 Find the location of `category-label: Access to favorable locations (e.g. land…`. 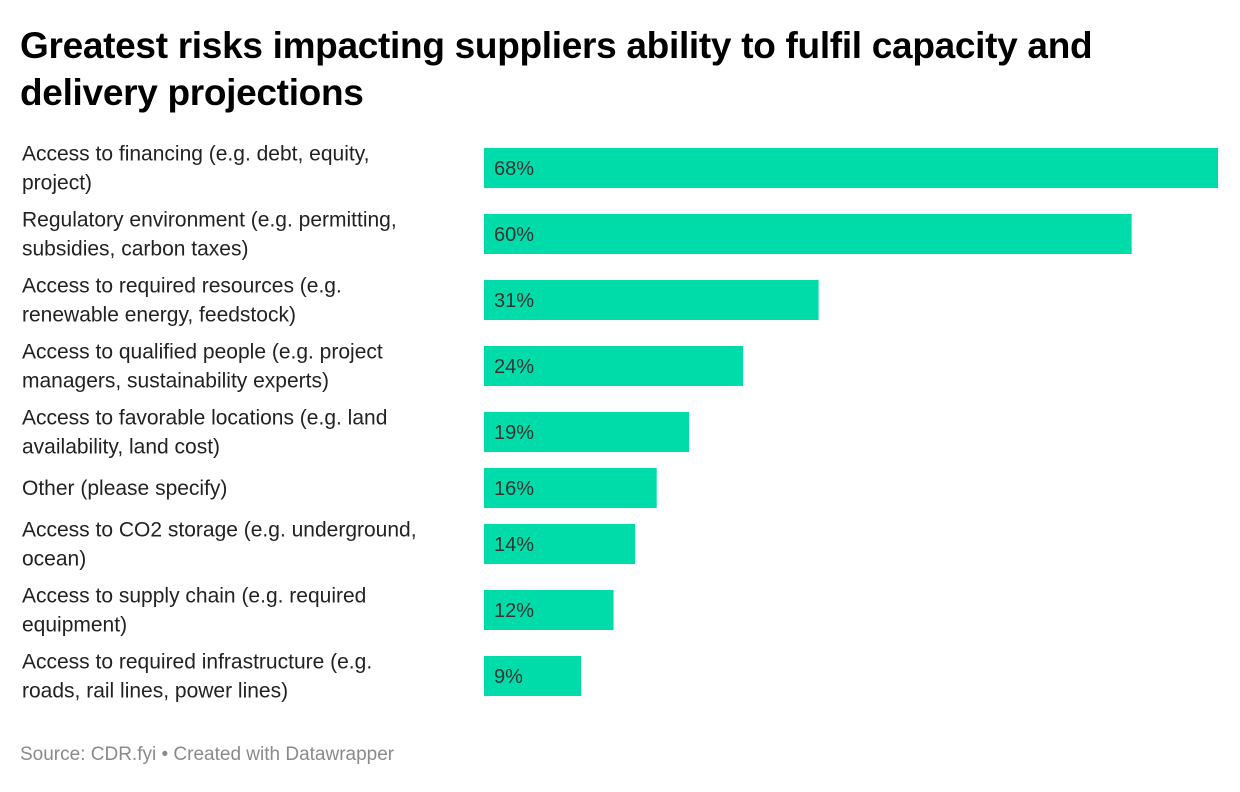

category-label: Access to favorable locations (e.g. land… is located at coordinates (204, 433).